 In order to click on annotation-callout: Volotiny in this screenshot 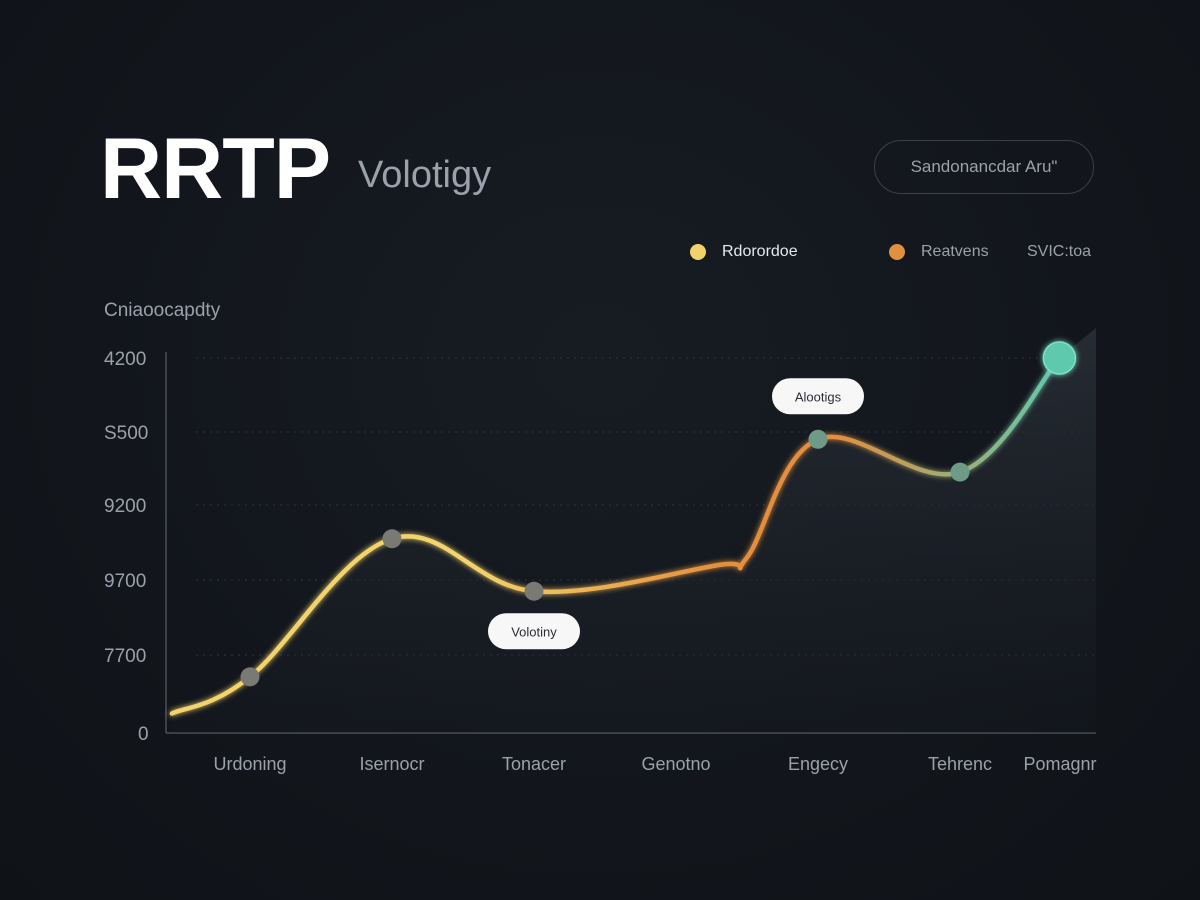, I will do `click(534, 631)`.